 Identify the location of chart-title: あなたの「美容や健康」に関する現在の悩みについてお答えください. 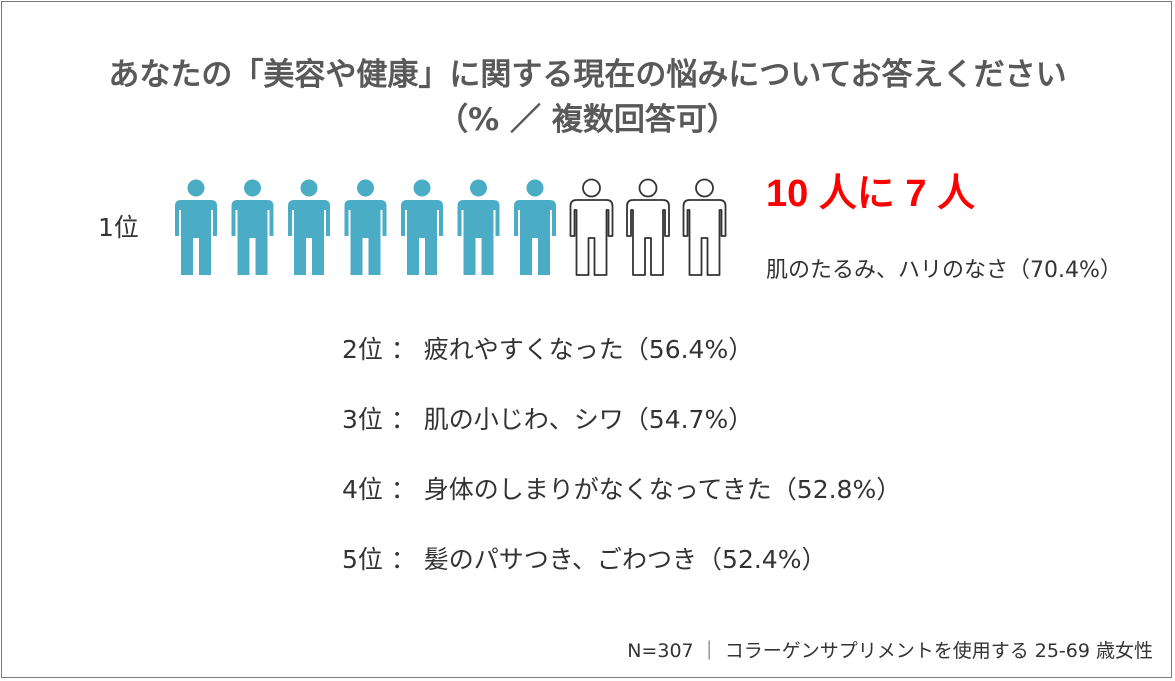
(587, 75).